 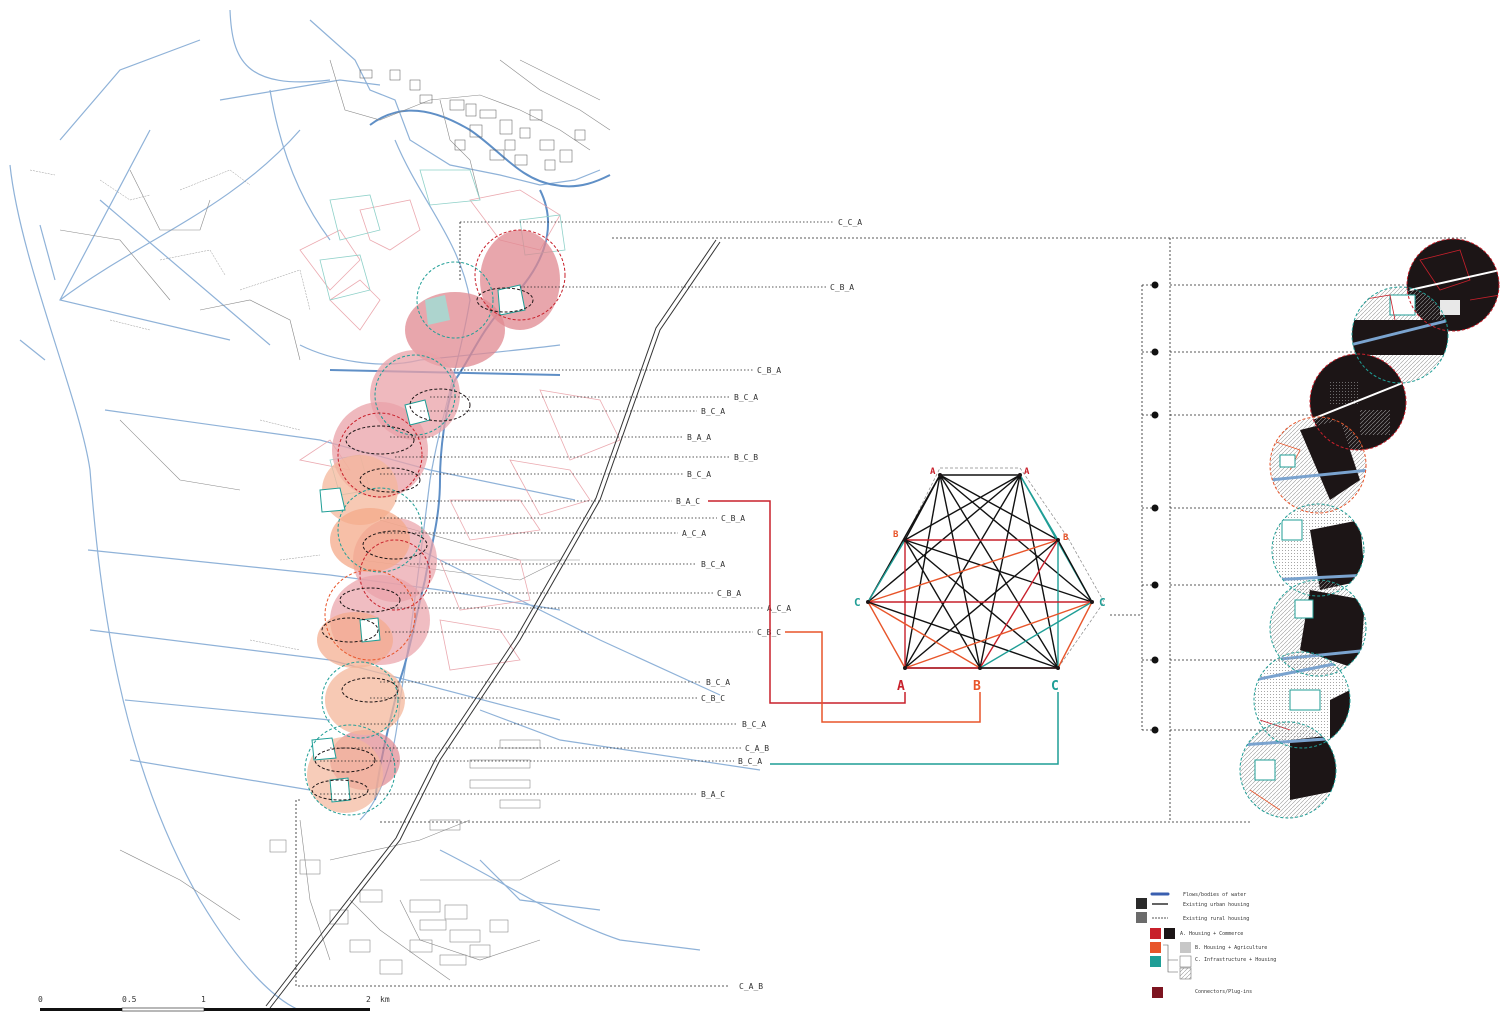 What do you see at coordinates (1141, 917) in the screenshot?
I see `grey-square-icon` at bounding box center [1141, 917].